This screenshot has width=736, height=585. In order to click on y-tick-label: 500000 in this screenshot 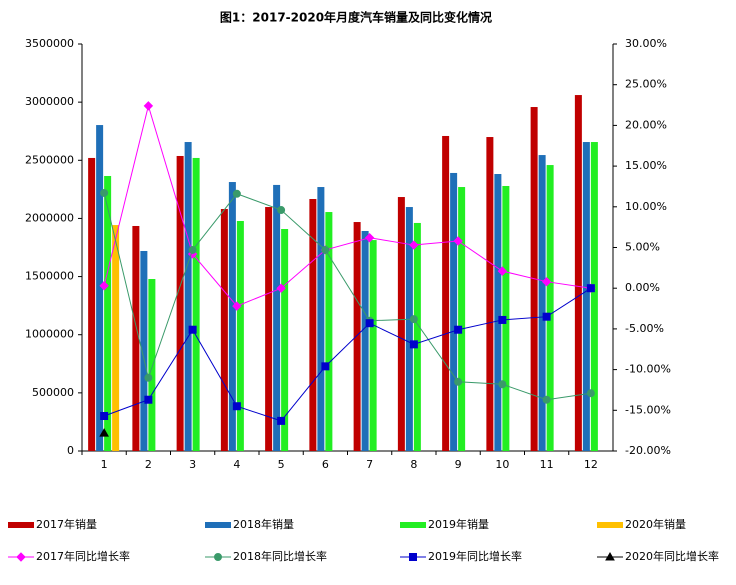, I will do `click(53, 392)`.